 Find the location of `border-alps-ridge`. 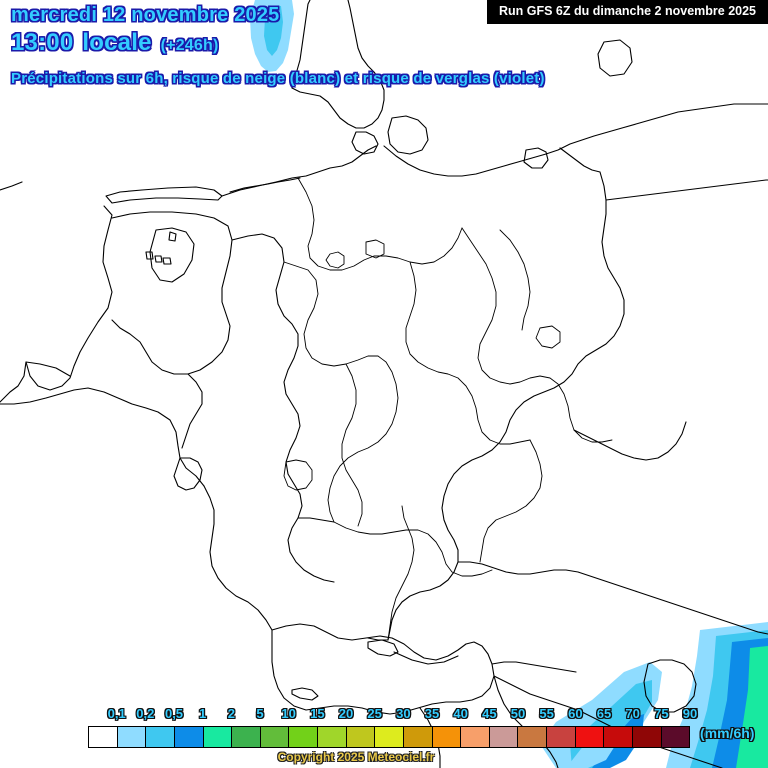

border-alps-ridge is located at coordinates (426, 658).